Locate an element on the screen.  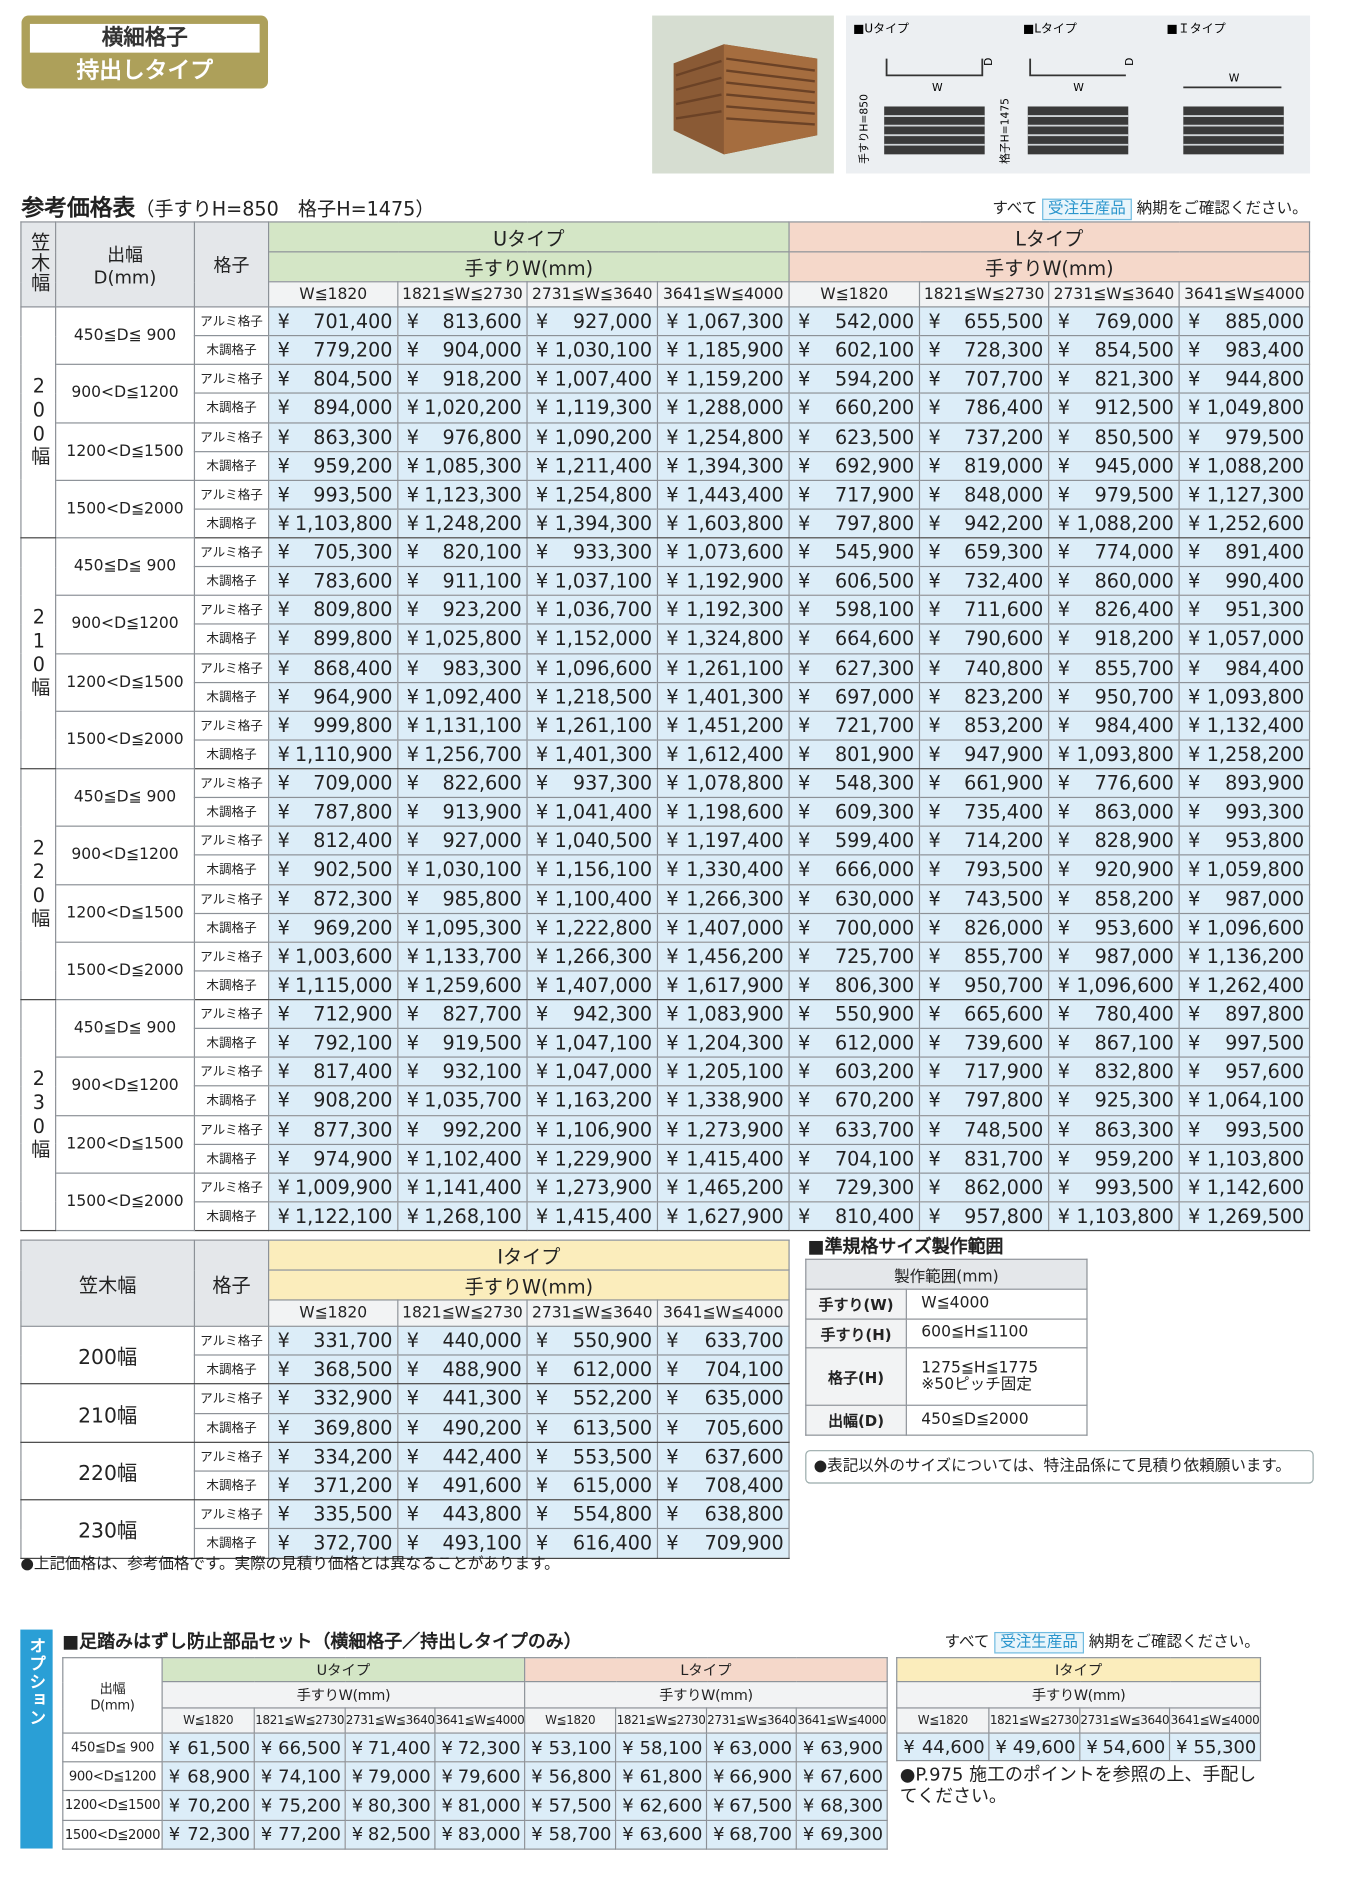
price: 984,400 is located at coordinates (1134, 725).